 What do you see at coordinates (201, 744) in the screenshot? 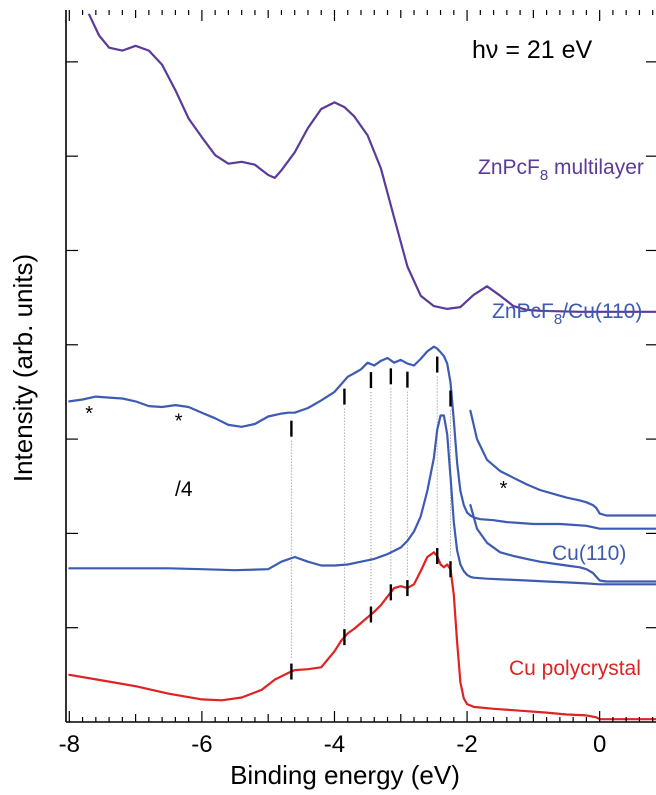
I see `x-tick-label: -6` at bounding box center [201, 744].